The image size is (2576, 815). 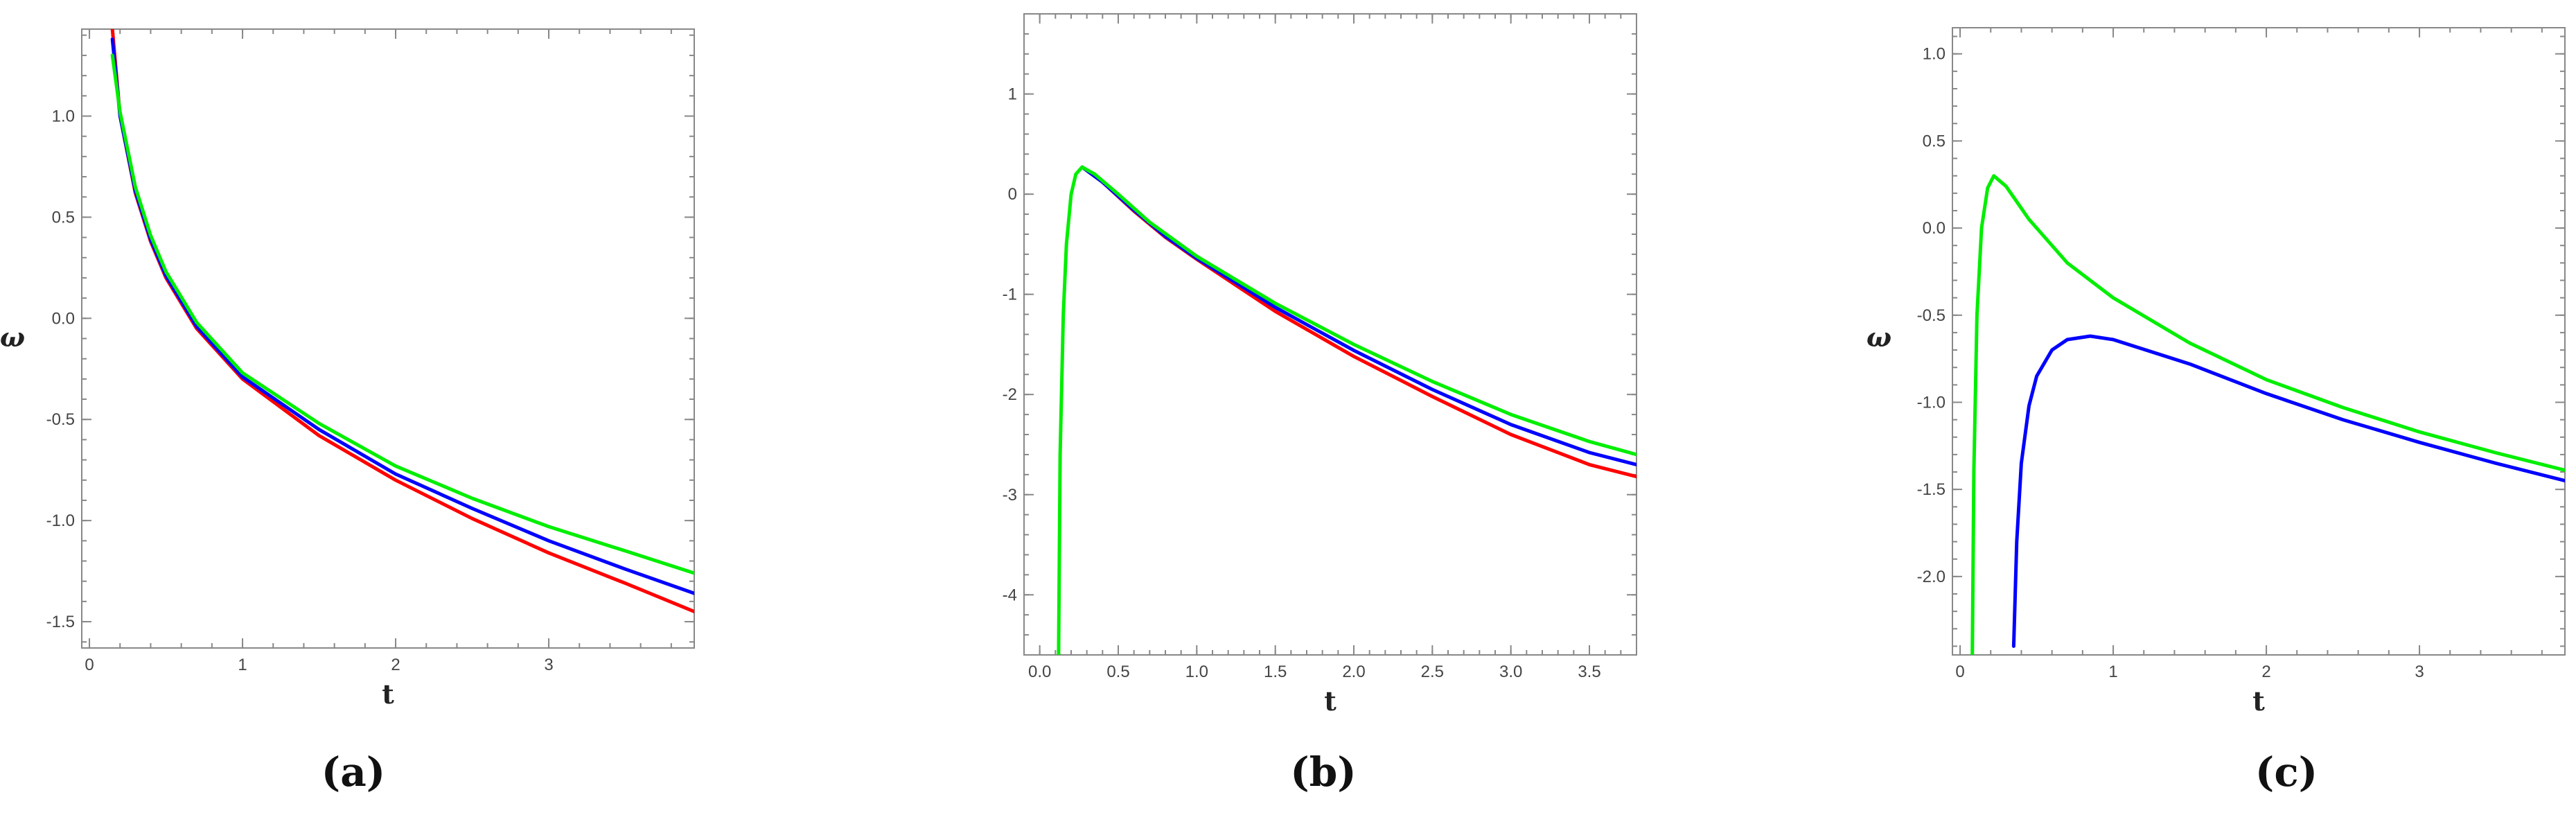 What do you see at coordinates (1010, 395) in the screenshot?
I see `y-tick-label: -2` at bounding box center [1010, 395].